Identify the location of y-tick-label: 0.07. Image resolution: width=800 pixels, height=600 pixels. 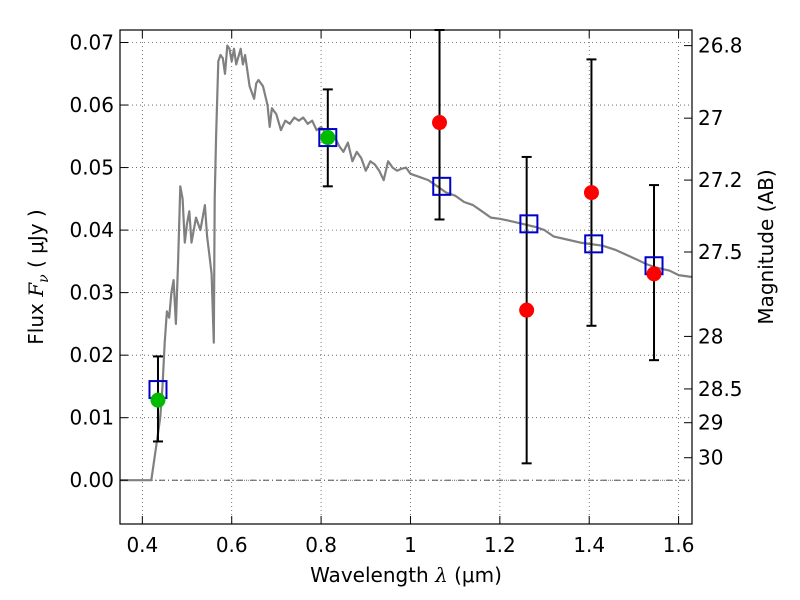
(91, 43).